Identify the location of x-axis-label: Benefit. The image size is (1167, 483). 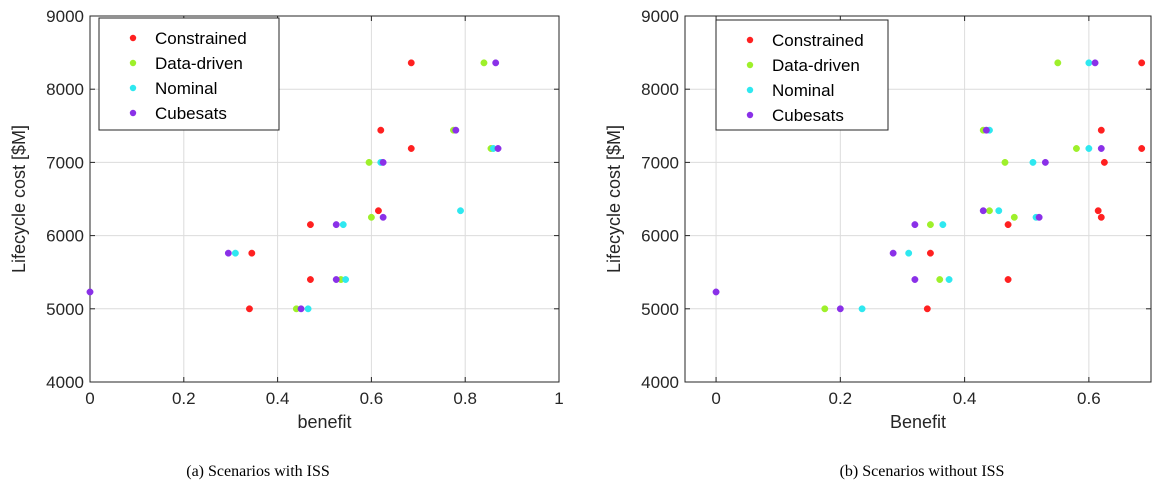
(918, 422).